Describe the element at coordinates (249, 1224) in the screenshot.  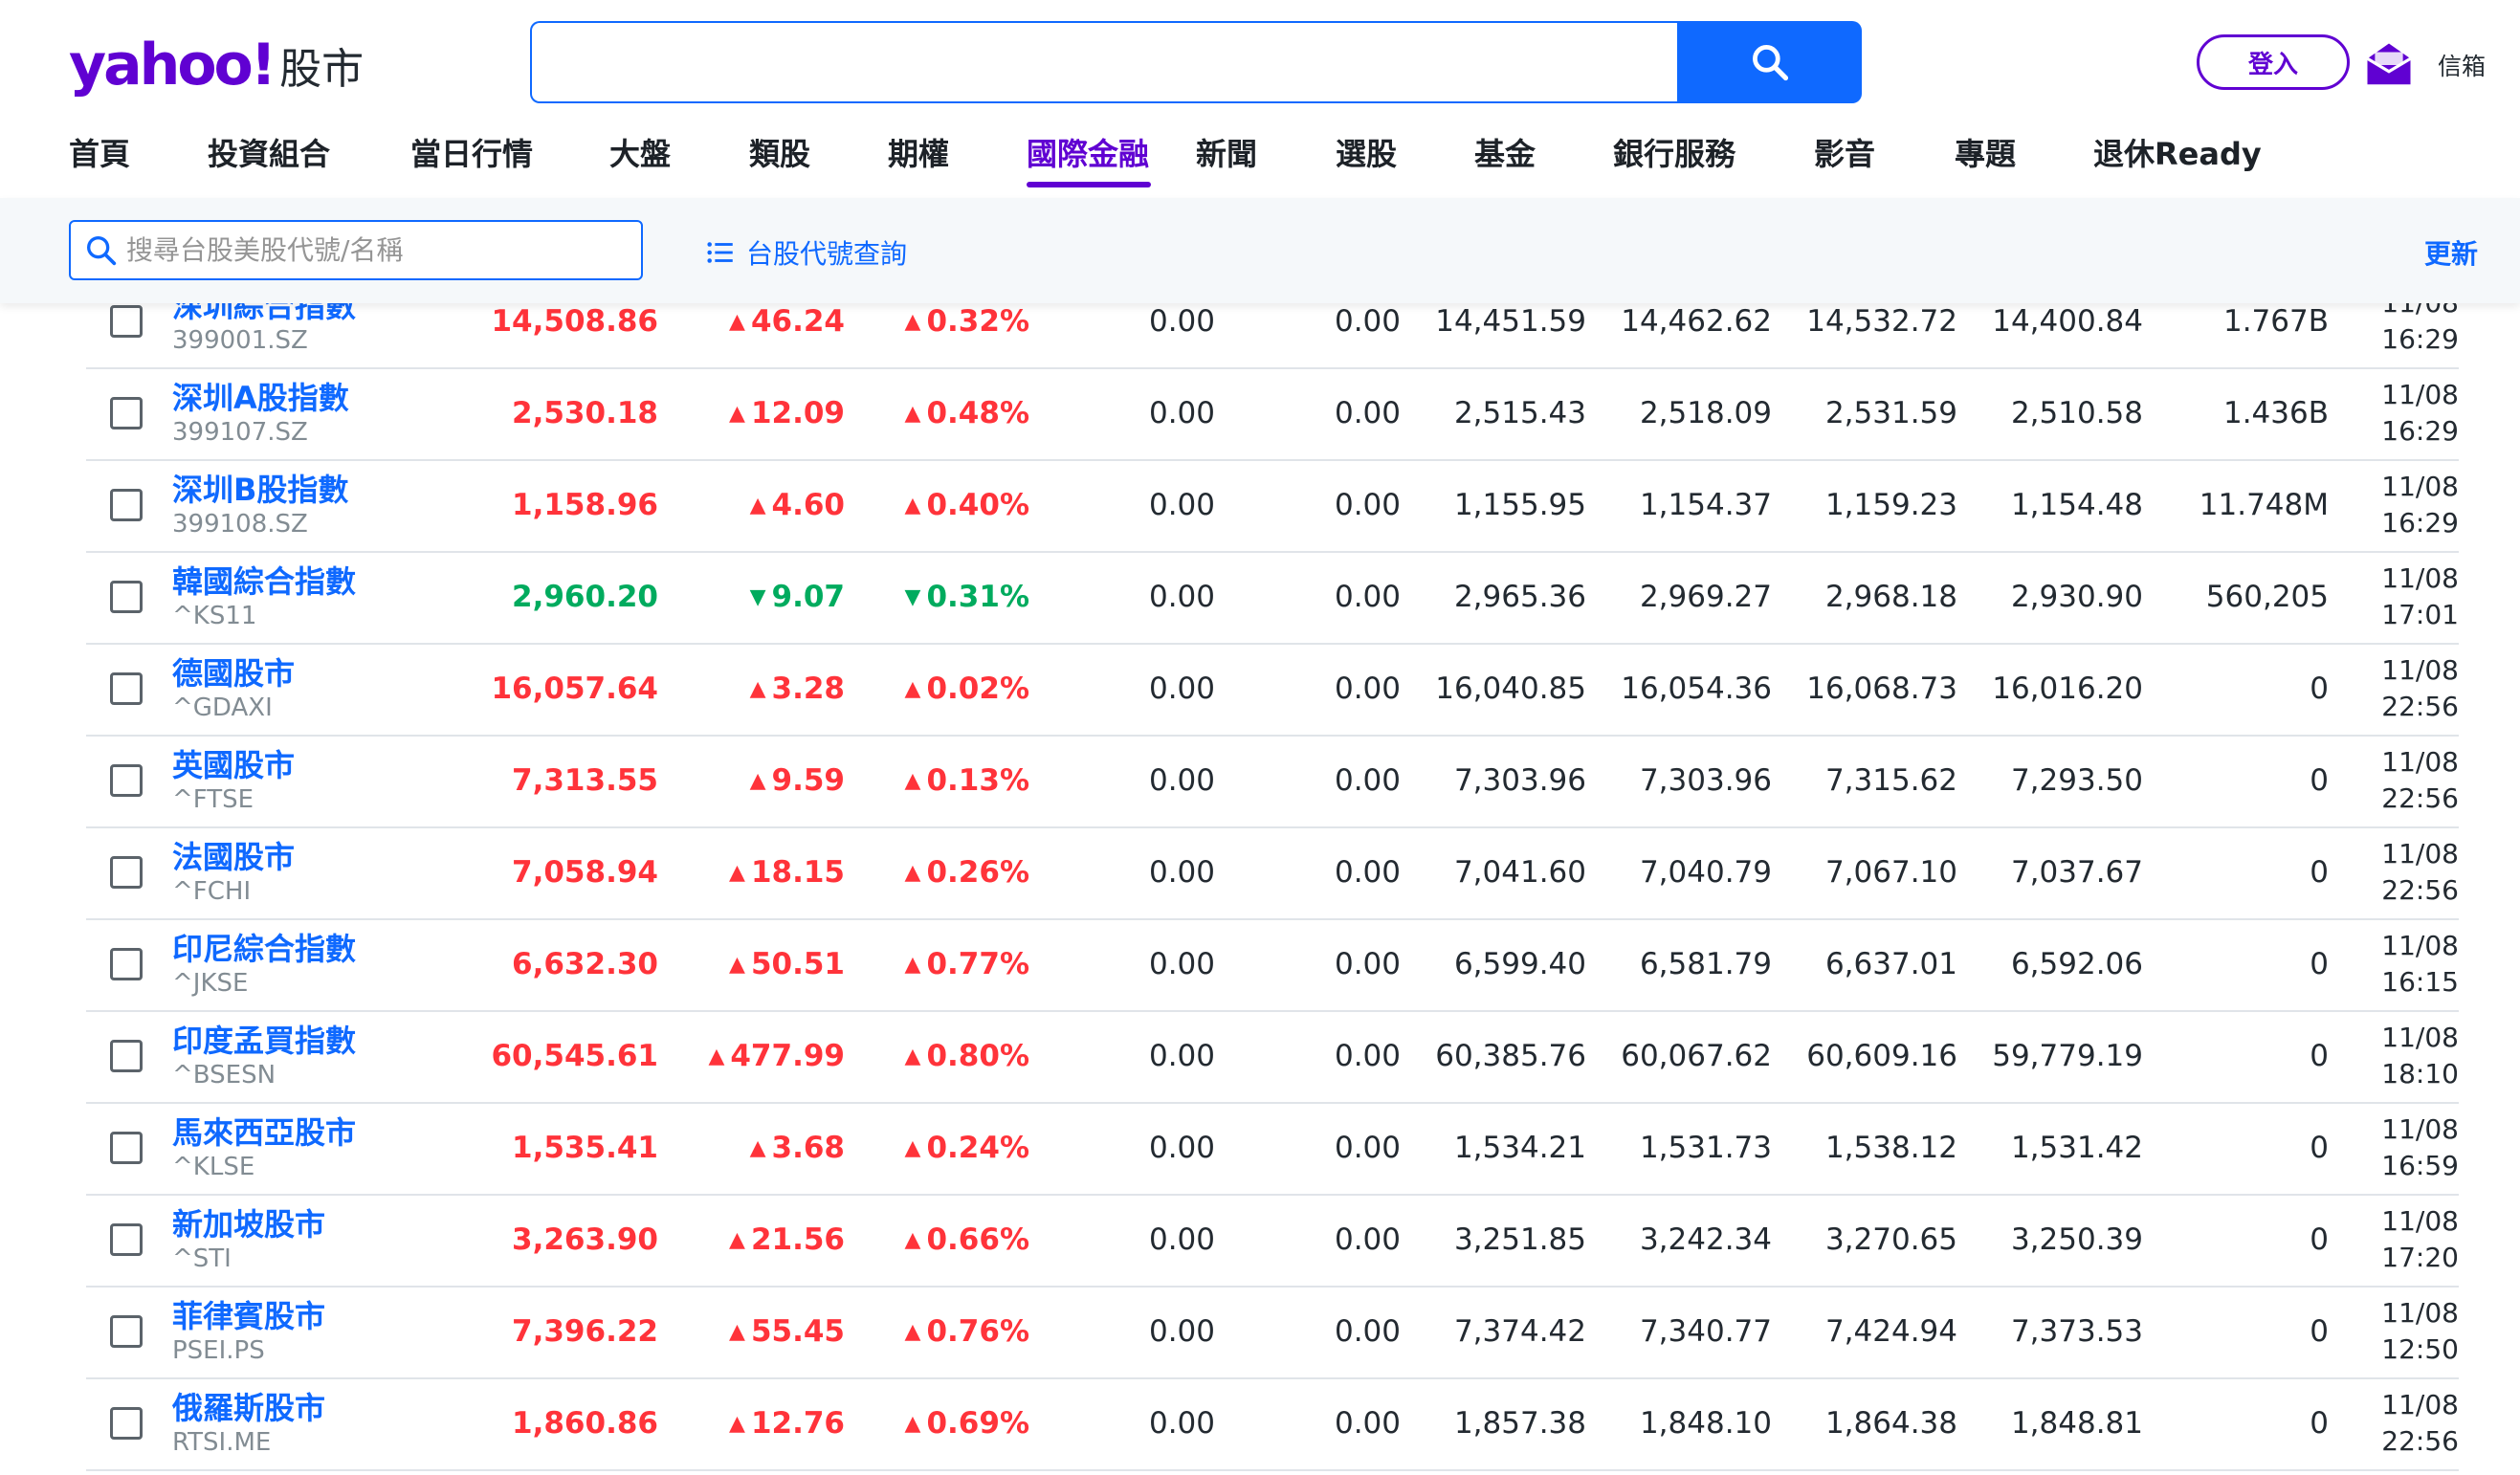
I see `index-name-link: 新加坡股市` at that location.